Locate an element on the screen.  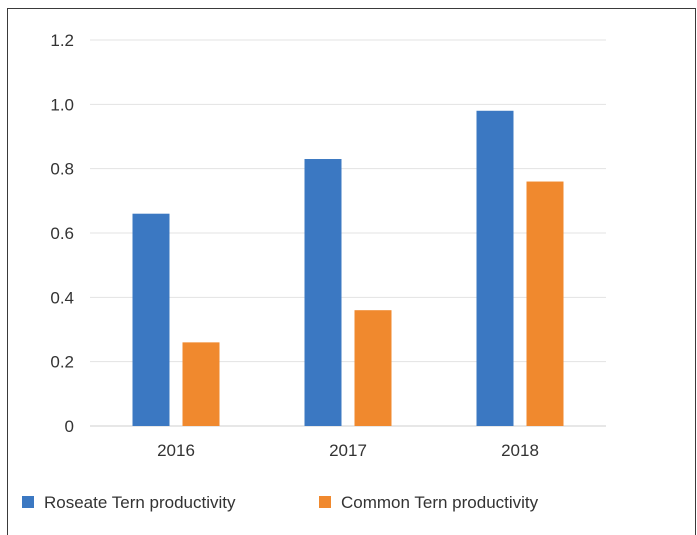
bar-common-2016 is located at coordinates (201, 384).